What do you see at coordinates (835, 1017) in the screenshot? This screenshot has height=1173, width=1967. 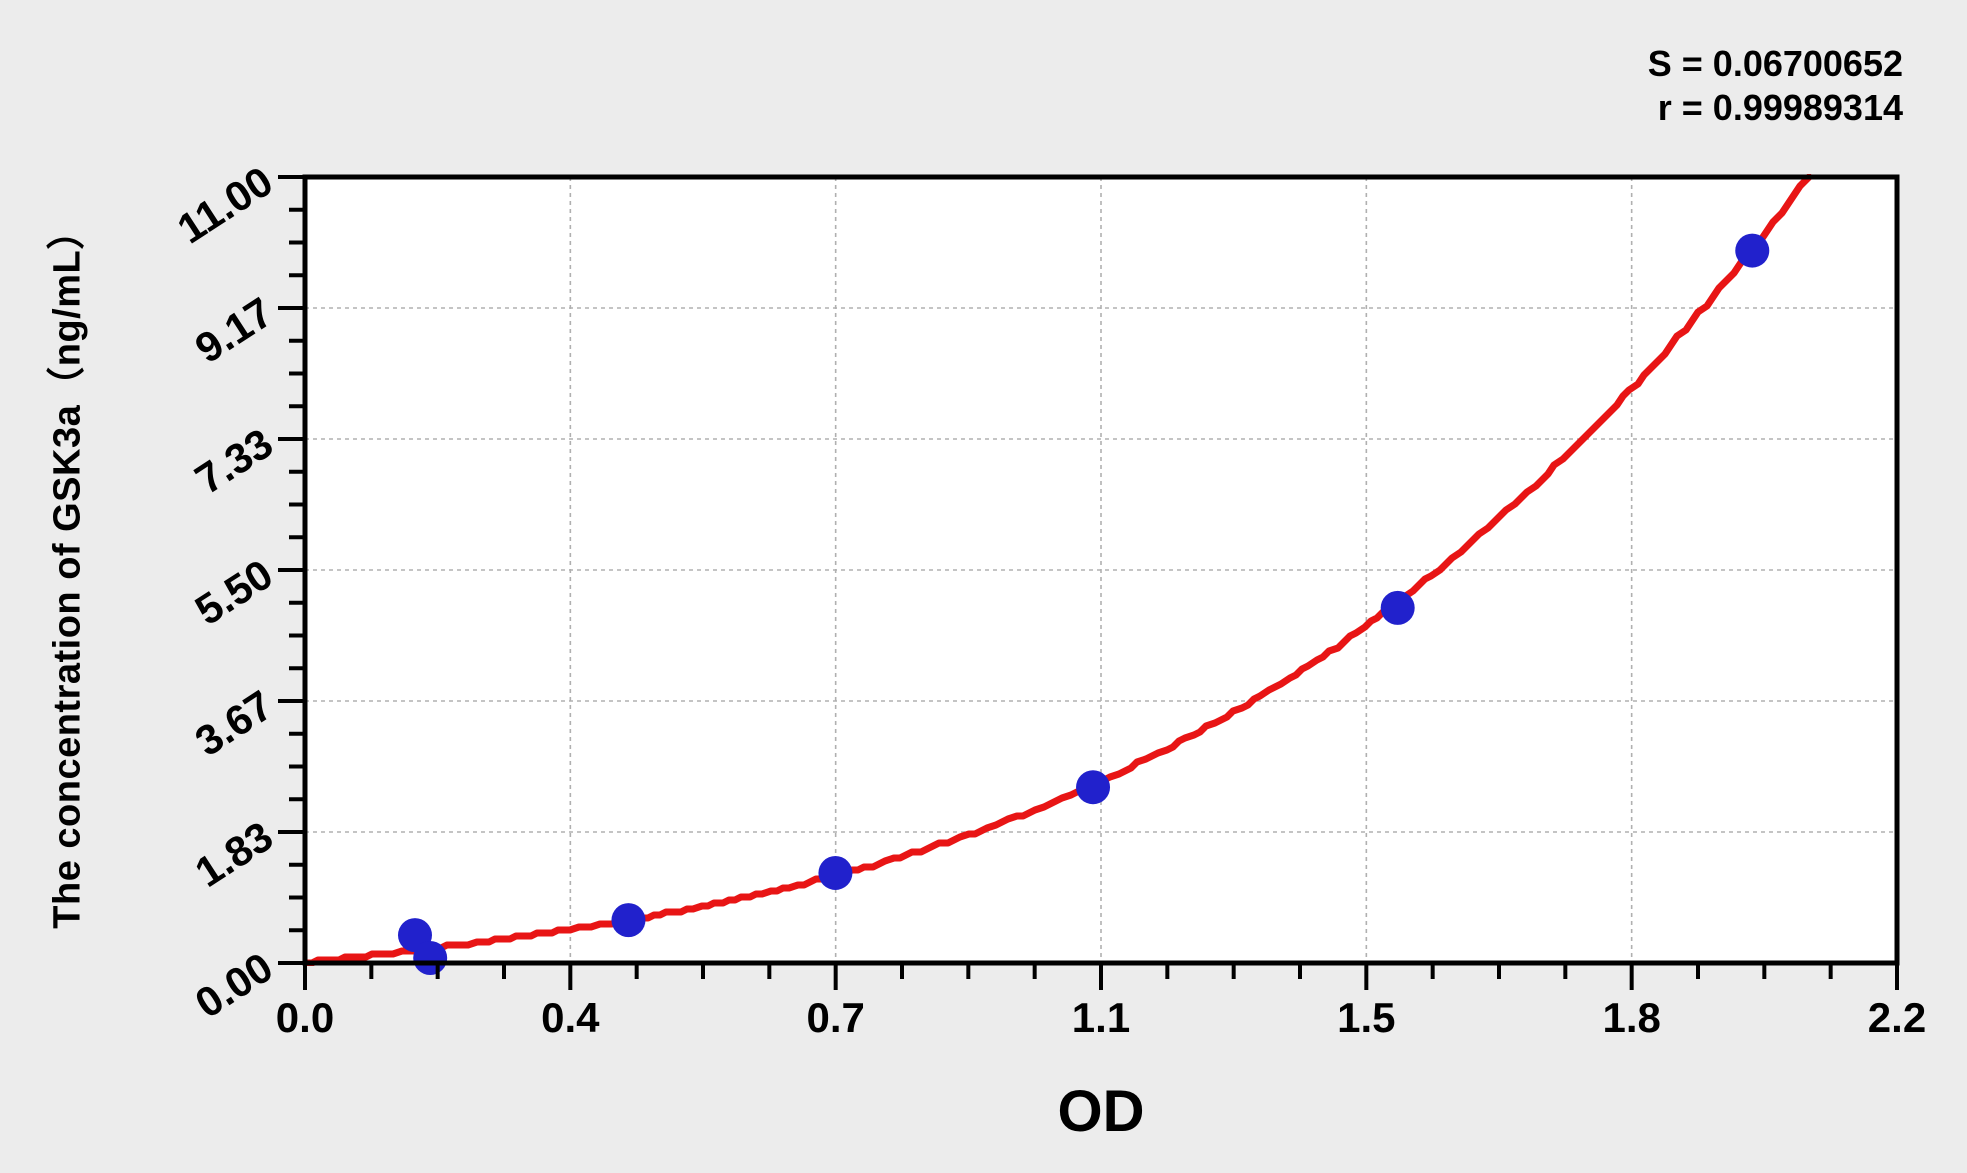 I see `x-tick-label: 0.7` at bounding box center [835, 1017].